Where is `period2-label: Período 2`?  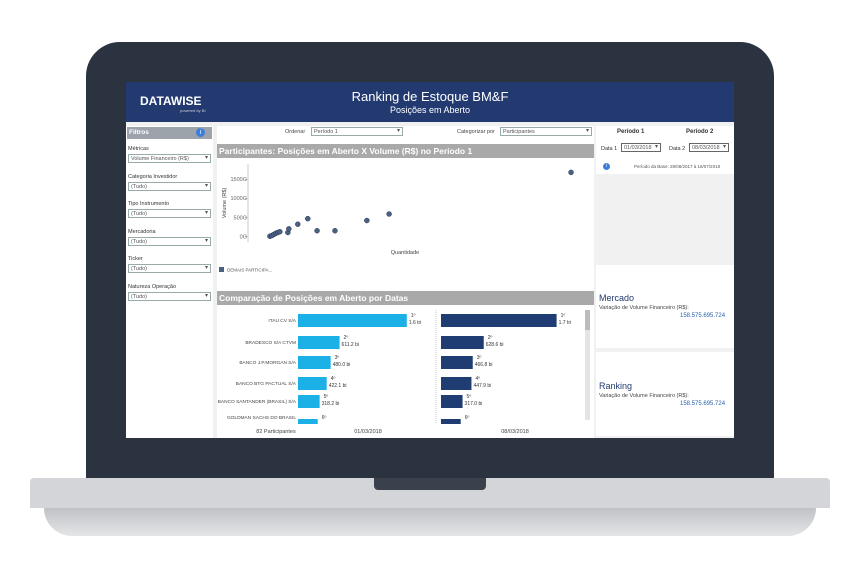
period2-label: Período 2 is located at coordinates (700, 132).